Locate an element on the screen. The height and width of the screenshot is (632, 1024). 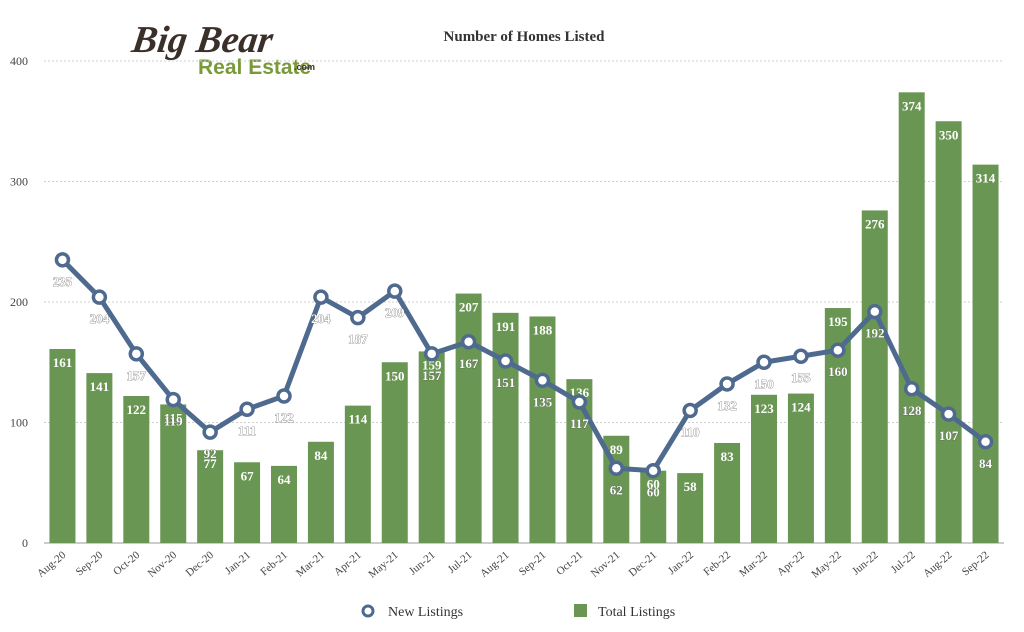
x-tick-label: May-22 is located at coordinates (826, 565).